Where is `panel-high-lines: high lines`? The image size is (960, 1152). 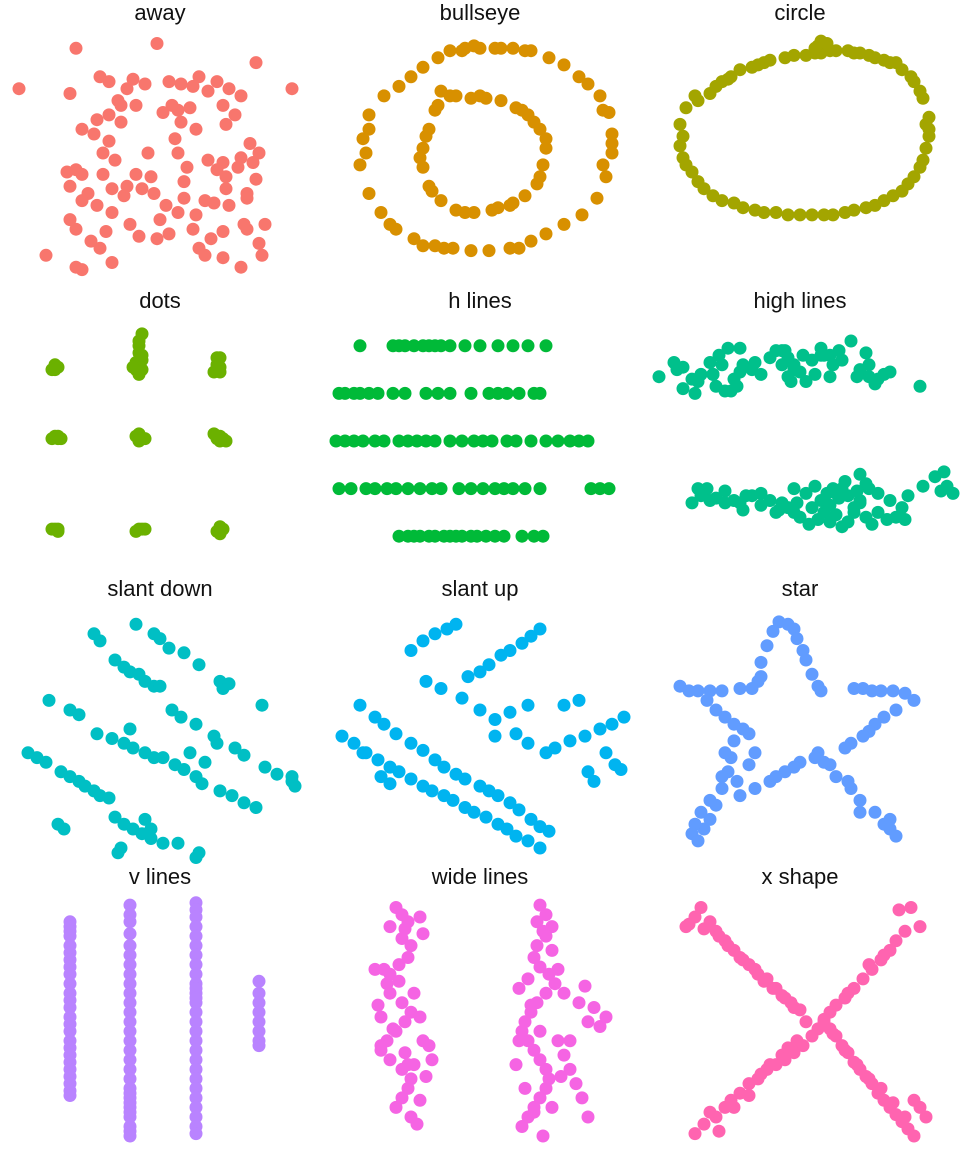 panel-high-lines: high lines is located at coordinates (800, 432).